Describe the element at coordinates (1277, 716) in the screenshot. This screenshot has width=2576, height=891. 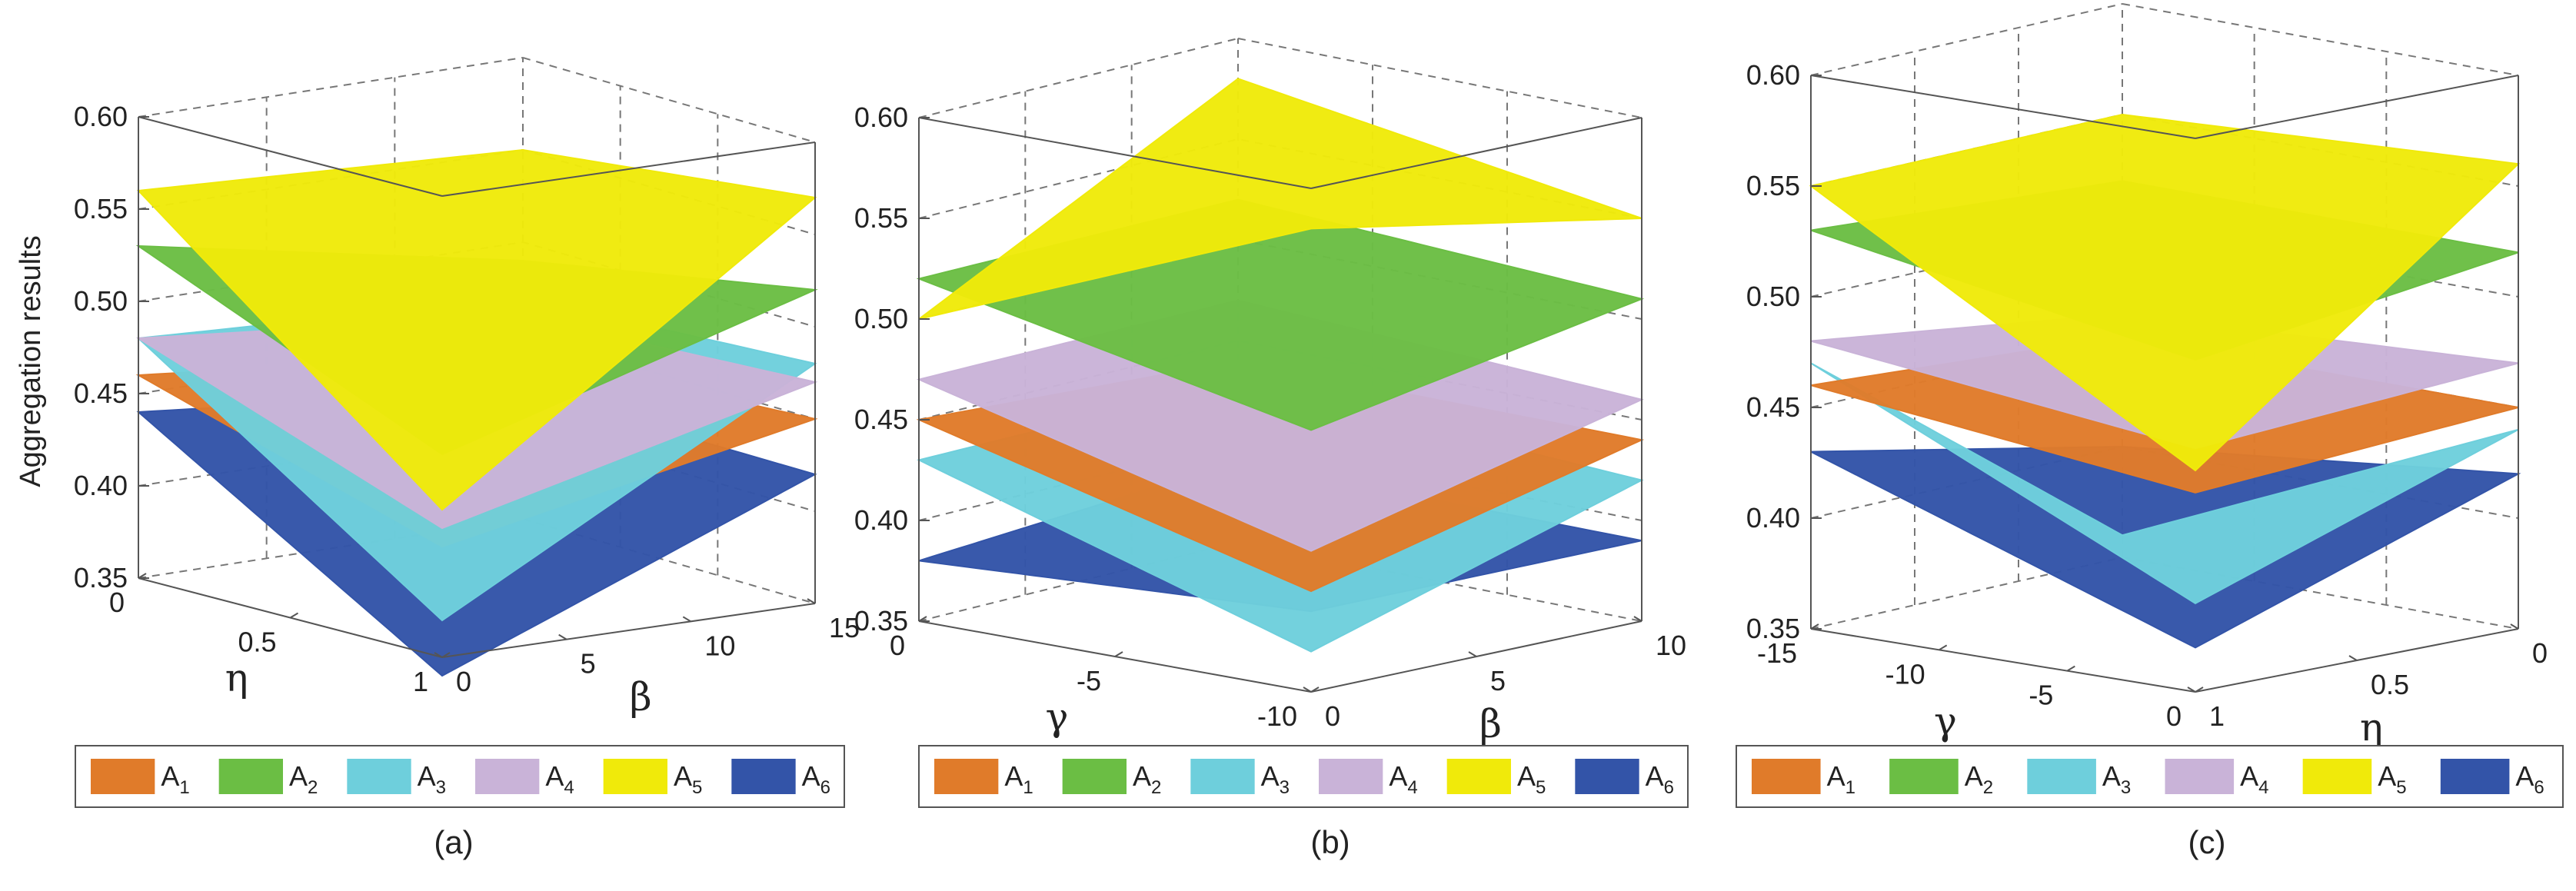
I see `x-tick-label: -10` at that location.